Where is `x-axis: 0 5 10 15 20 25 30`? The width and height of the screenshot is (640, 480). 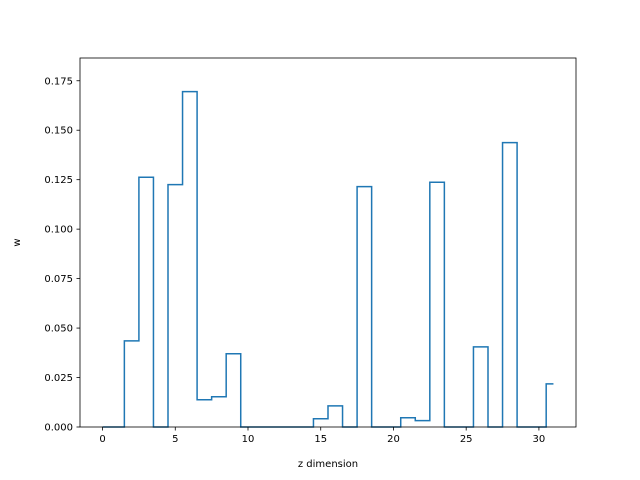
x-axis: 0 5 10 15 20 25 30 is located at coordinates (322, 436).